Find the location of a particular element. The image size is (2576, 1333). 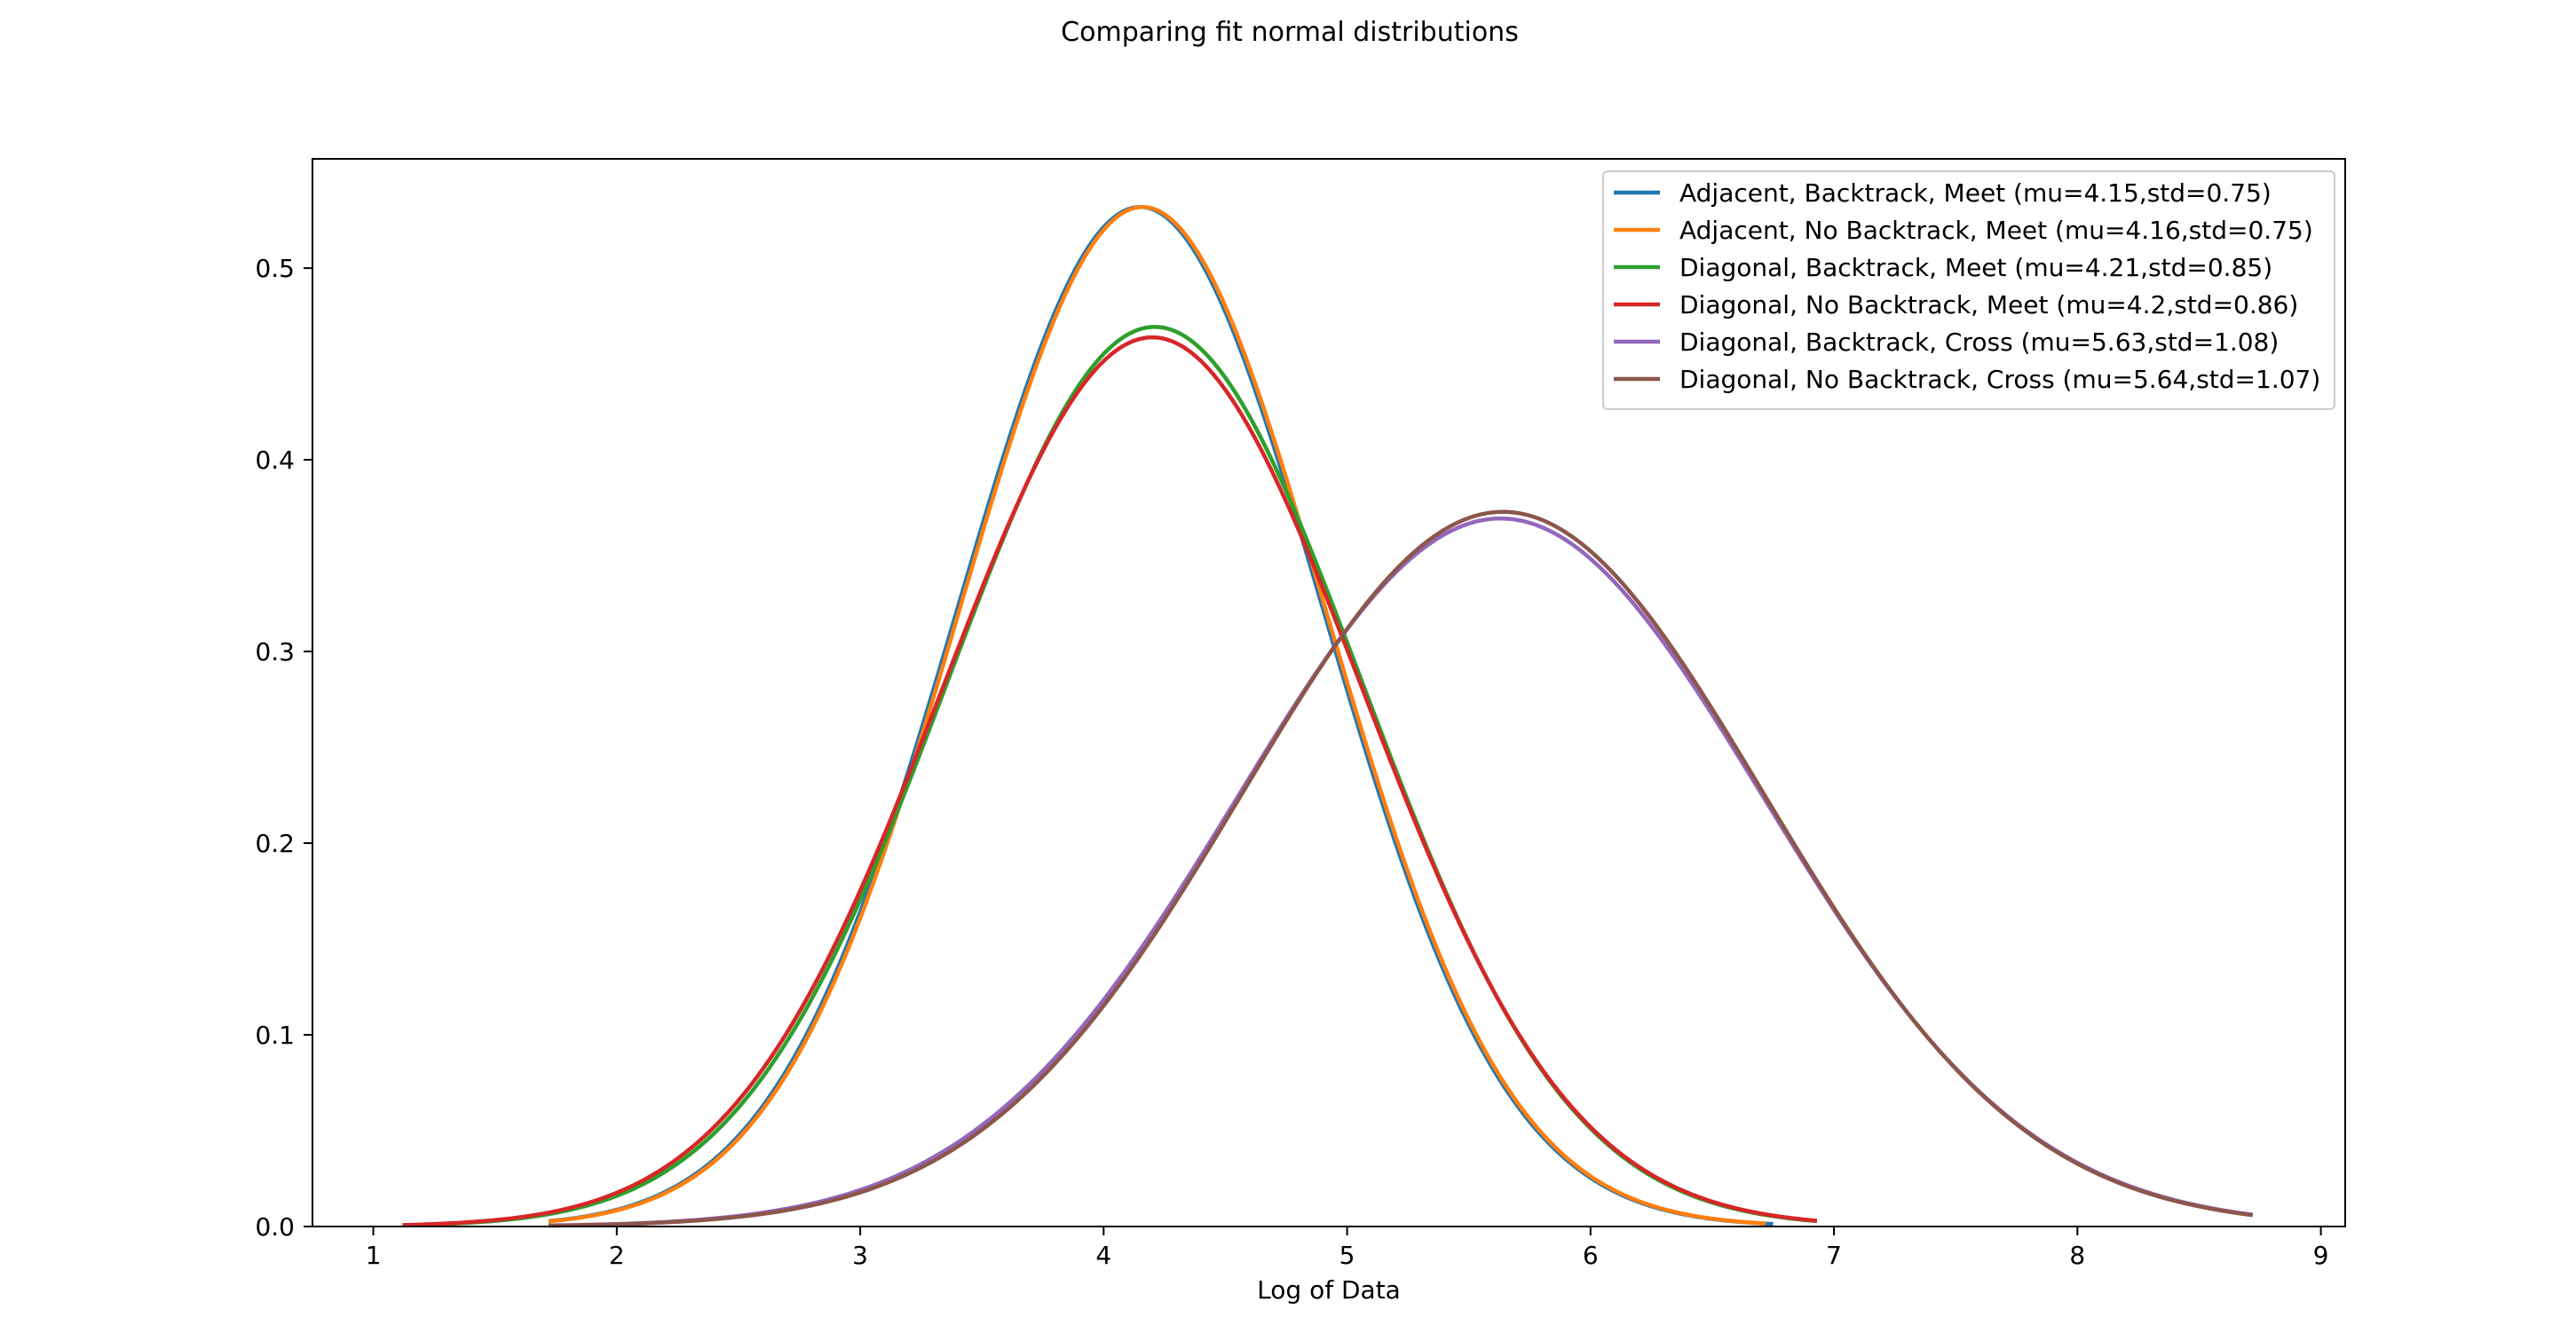

x-tick-label: 1 is located at coordinates (374, 1255).